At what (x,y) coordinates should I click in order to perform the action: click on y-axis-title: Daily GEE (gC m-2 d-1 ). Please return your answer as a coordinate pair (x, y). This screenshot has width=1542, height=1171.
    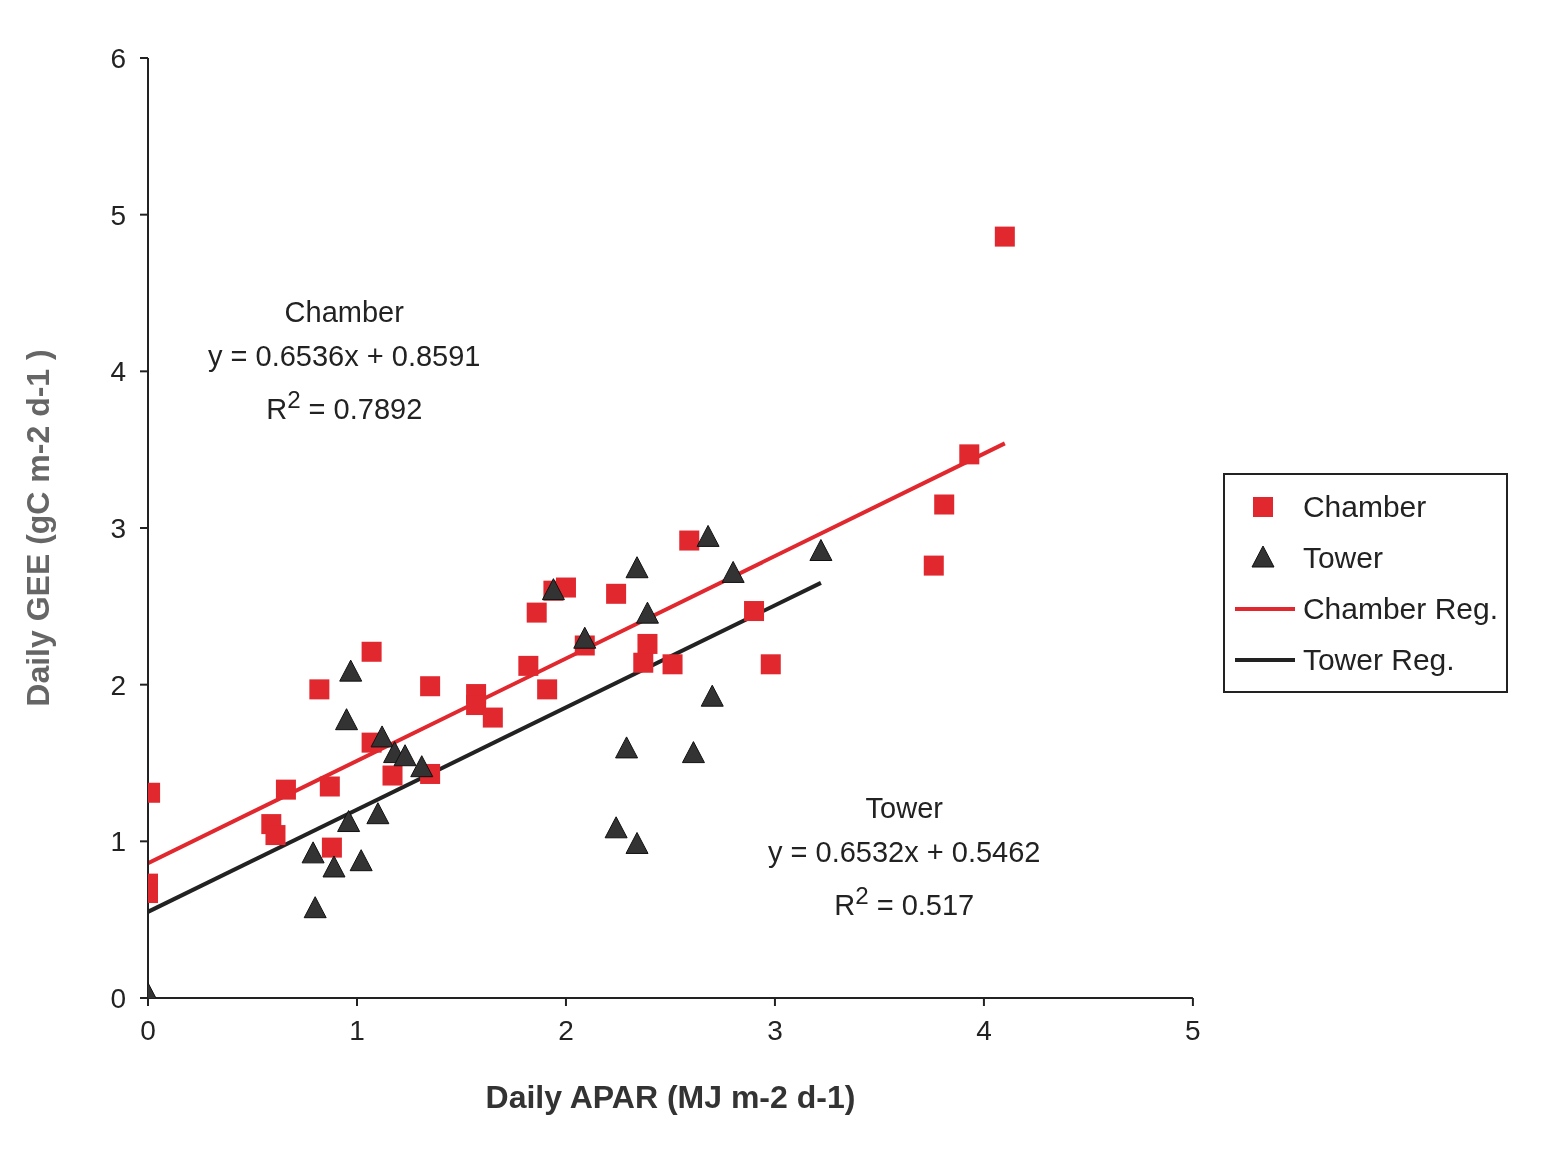
    Looking at the image, I should click on (38, 528).